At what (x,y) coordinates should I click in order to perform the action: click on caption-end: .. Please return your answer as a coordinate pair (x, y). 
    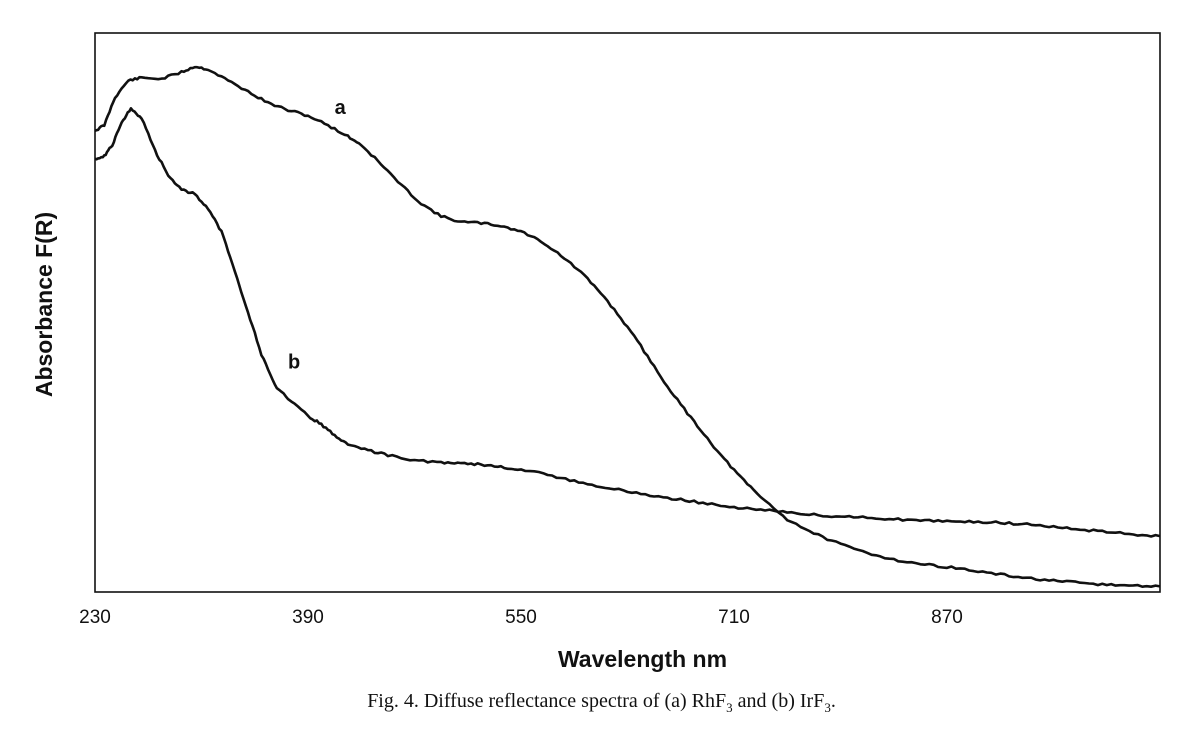
    Looking at the image, I should click on (833, 701).